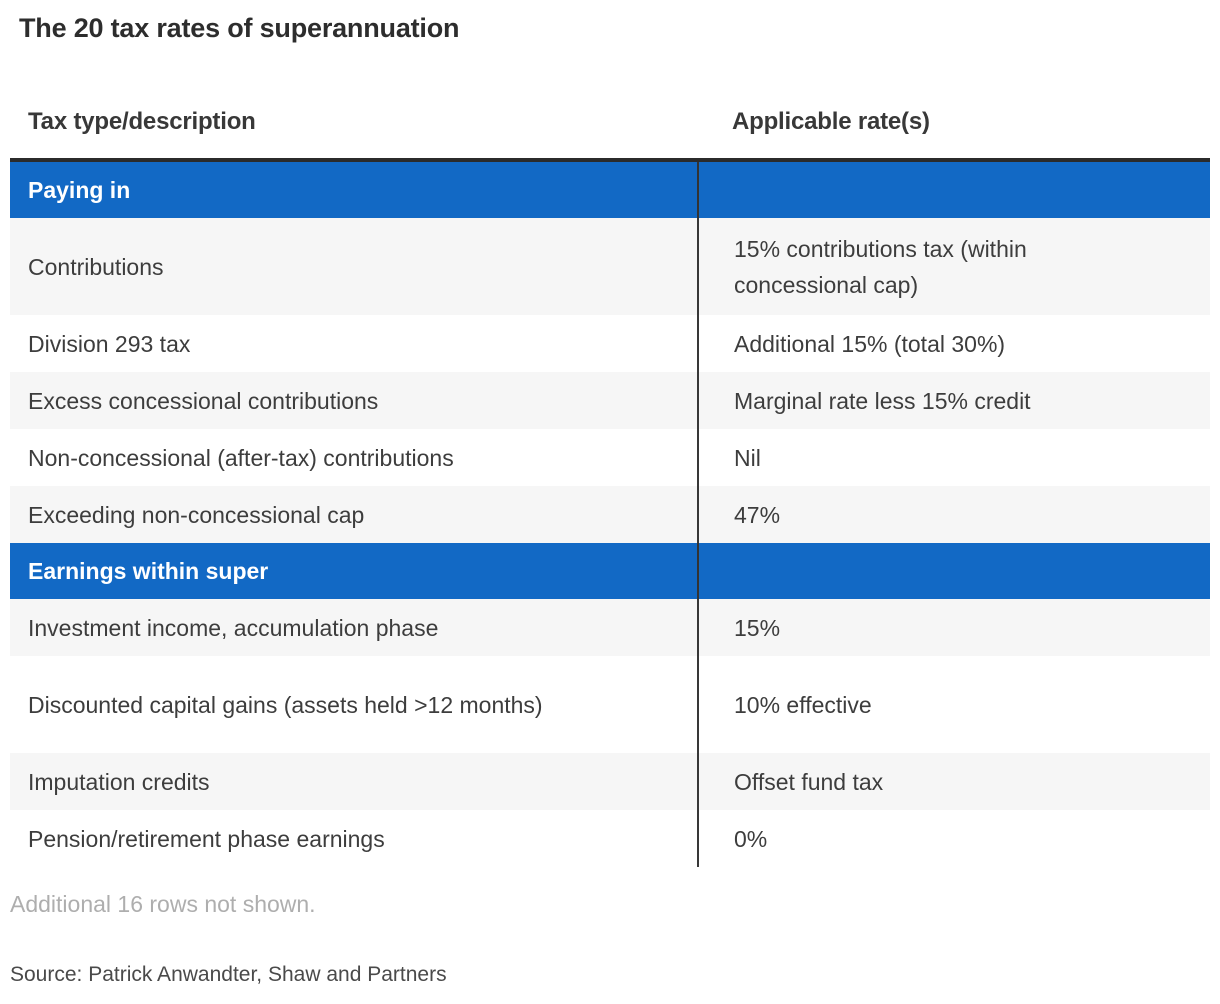 This screenshot has width=1220, height=1004. Describe the element at coordinates (79, 190) in the screenshot. I see `section-header-label: Paying in` at that location.